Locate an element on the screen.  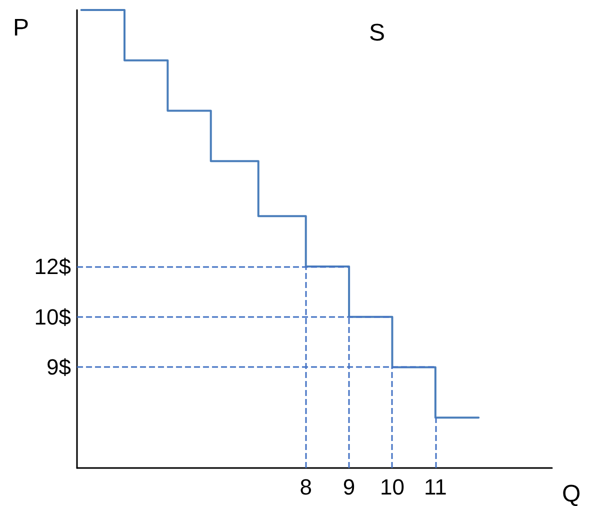
chart-title: S is located at coordinates (377, 33).